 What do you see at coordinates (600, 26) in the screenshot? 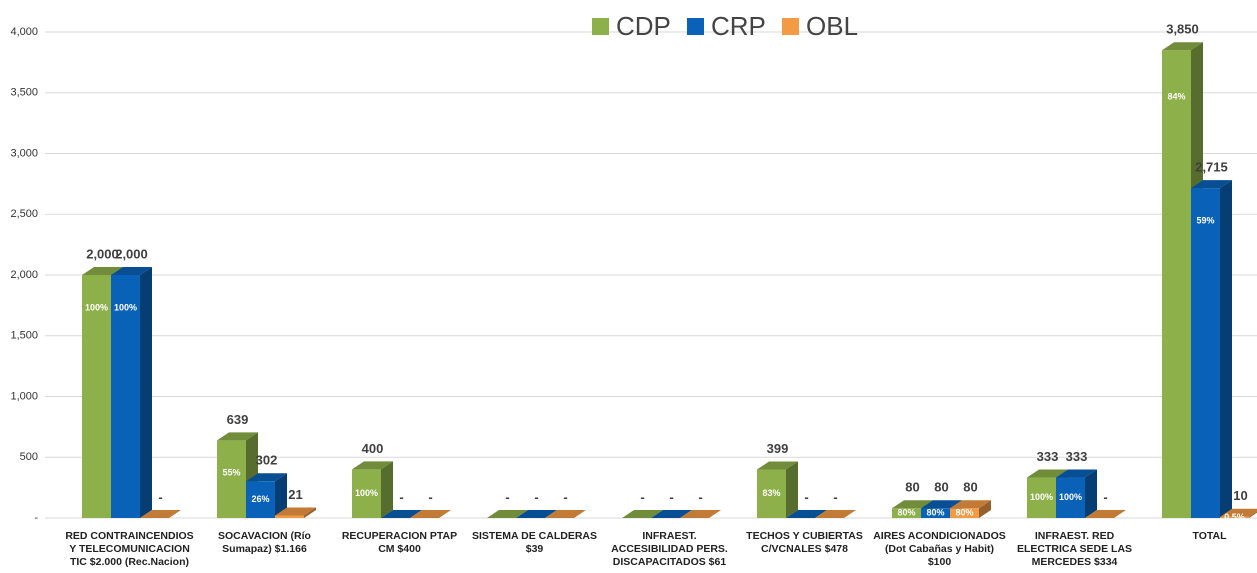
I see `legend-swatch` at bounding box center [600, 26].